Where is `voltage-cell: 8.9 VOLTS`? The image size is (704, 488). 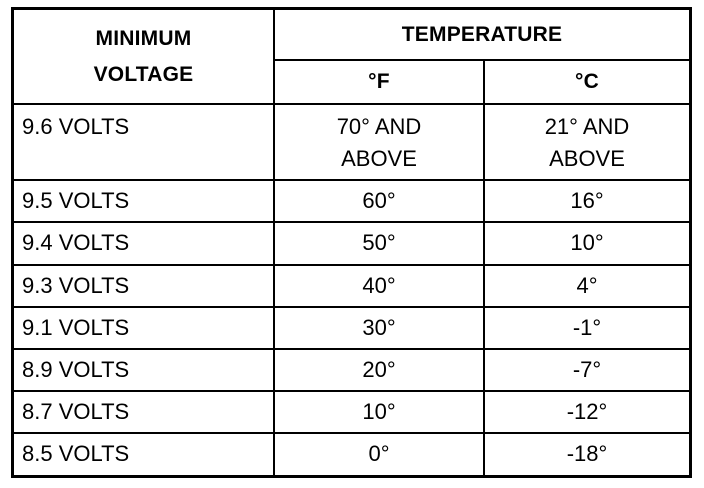
voltage-cell: 8.9 VOLTS is located at coordinates (144, 369).